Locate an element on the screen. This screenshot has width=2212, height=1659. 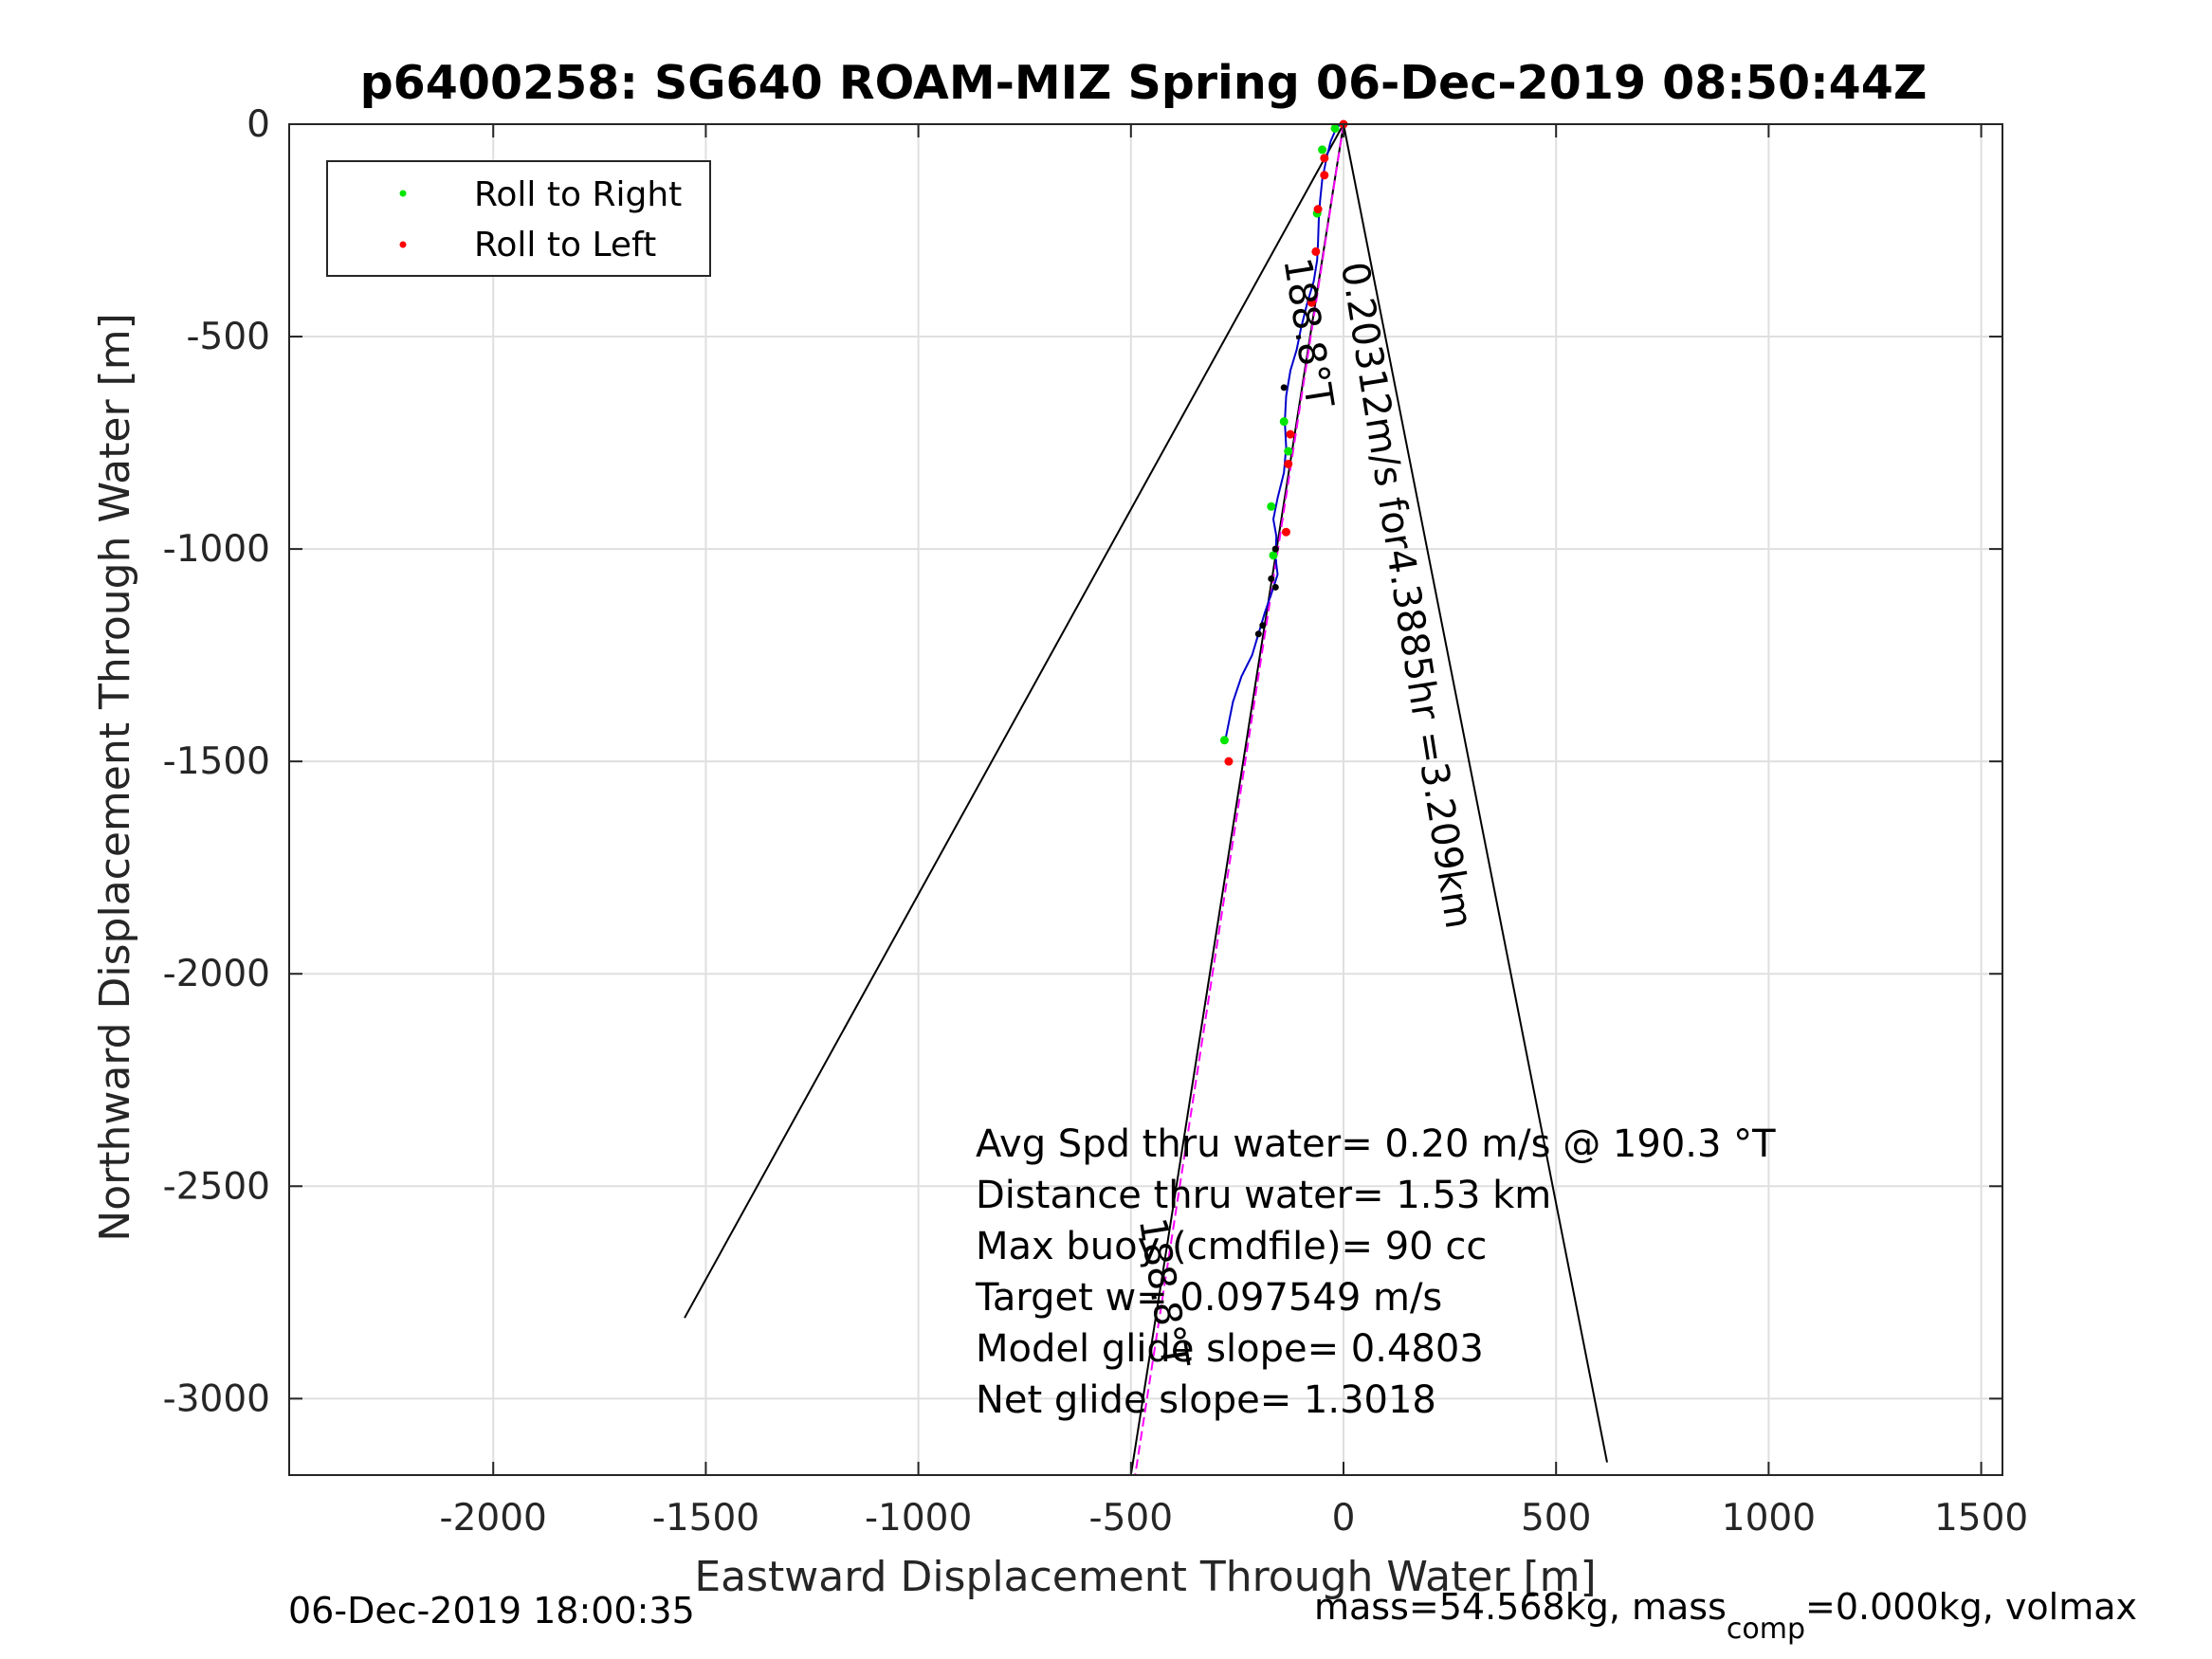
y-tick-label: -1000 is located at coordinates (216, 549).